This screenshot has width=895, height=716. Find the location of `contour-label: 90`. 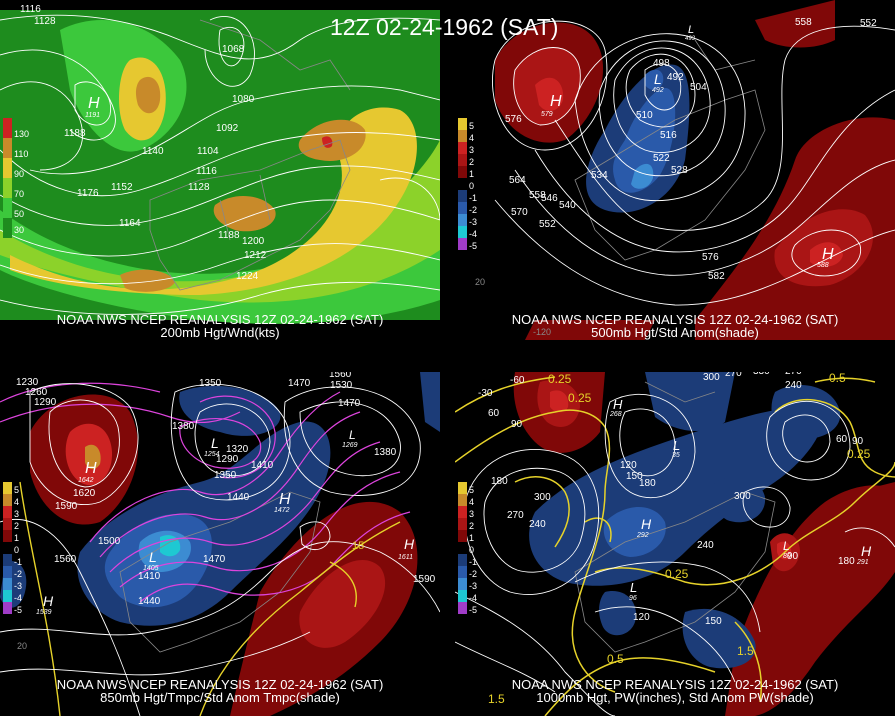

contour-label: 90 is located at coordinates (793, 556).